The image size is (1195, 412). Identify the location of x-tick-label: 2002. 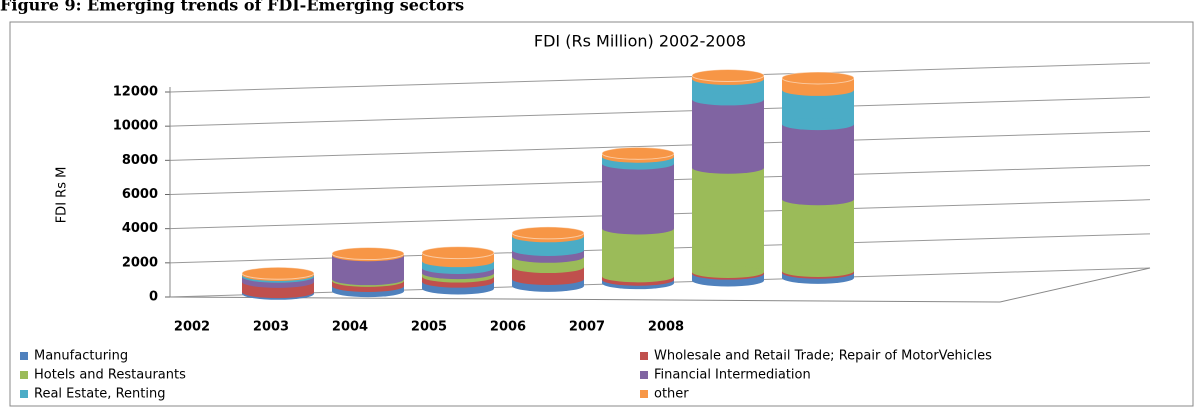
(192, 327).